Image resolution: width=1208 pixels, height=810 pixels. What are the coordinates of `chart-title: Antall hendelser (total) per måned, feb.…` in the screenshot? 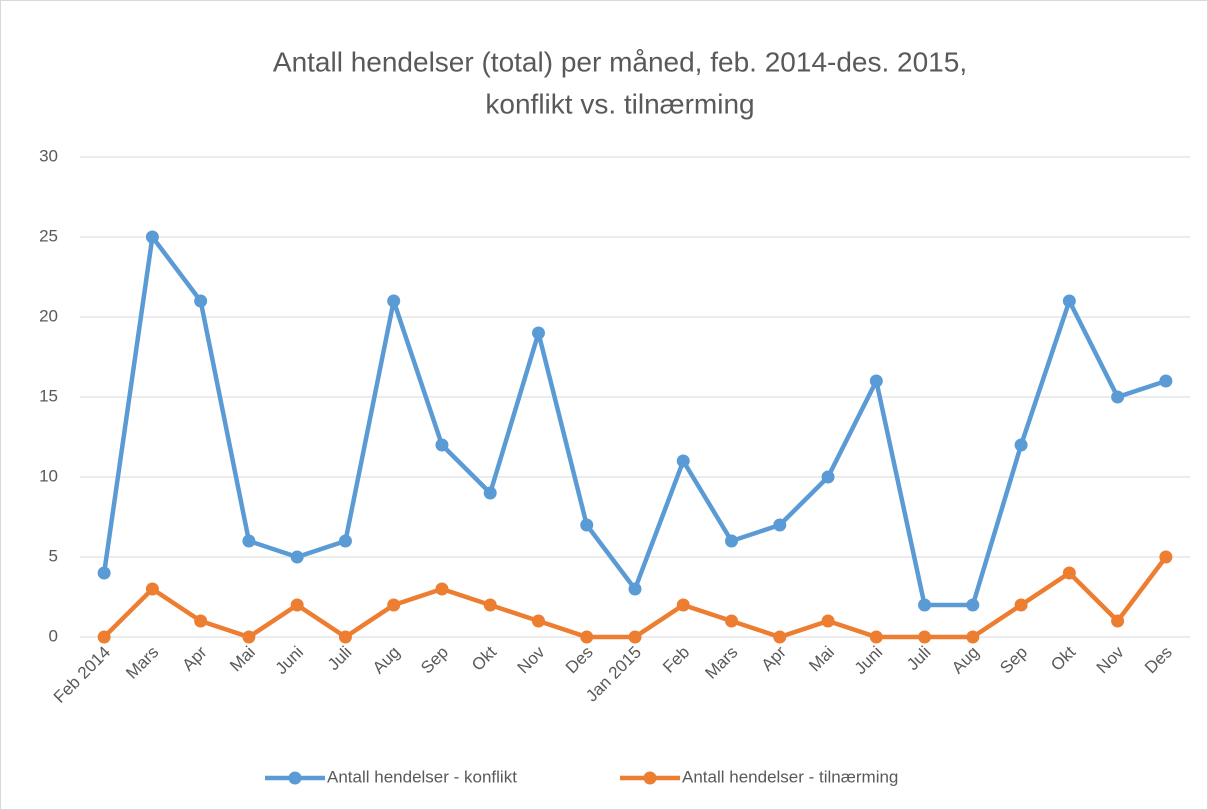 It's located at (620, 61).